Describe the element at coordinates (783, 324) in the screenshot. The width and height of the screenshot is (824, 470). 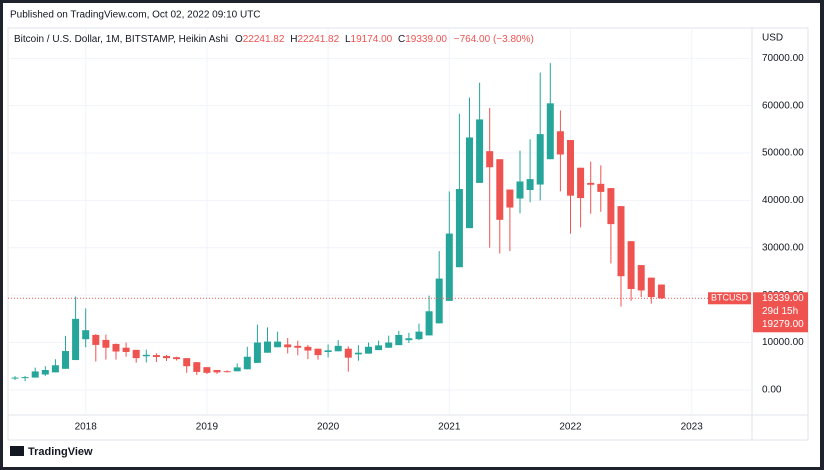
I see `second-price: 19279.00` at that location.